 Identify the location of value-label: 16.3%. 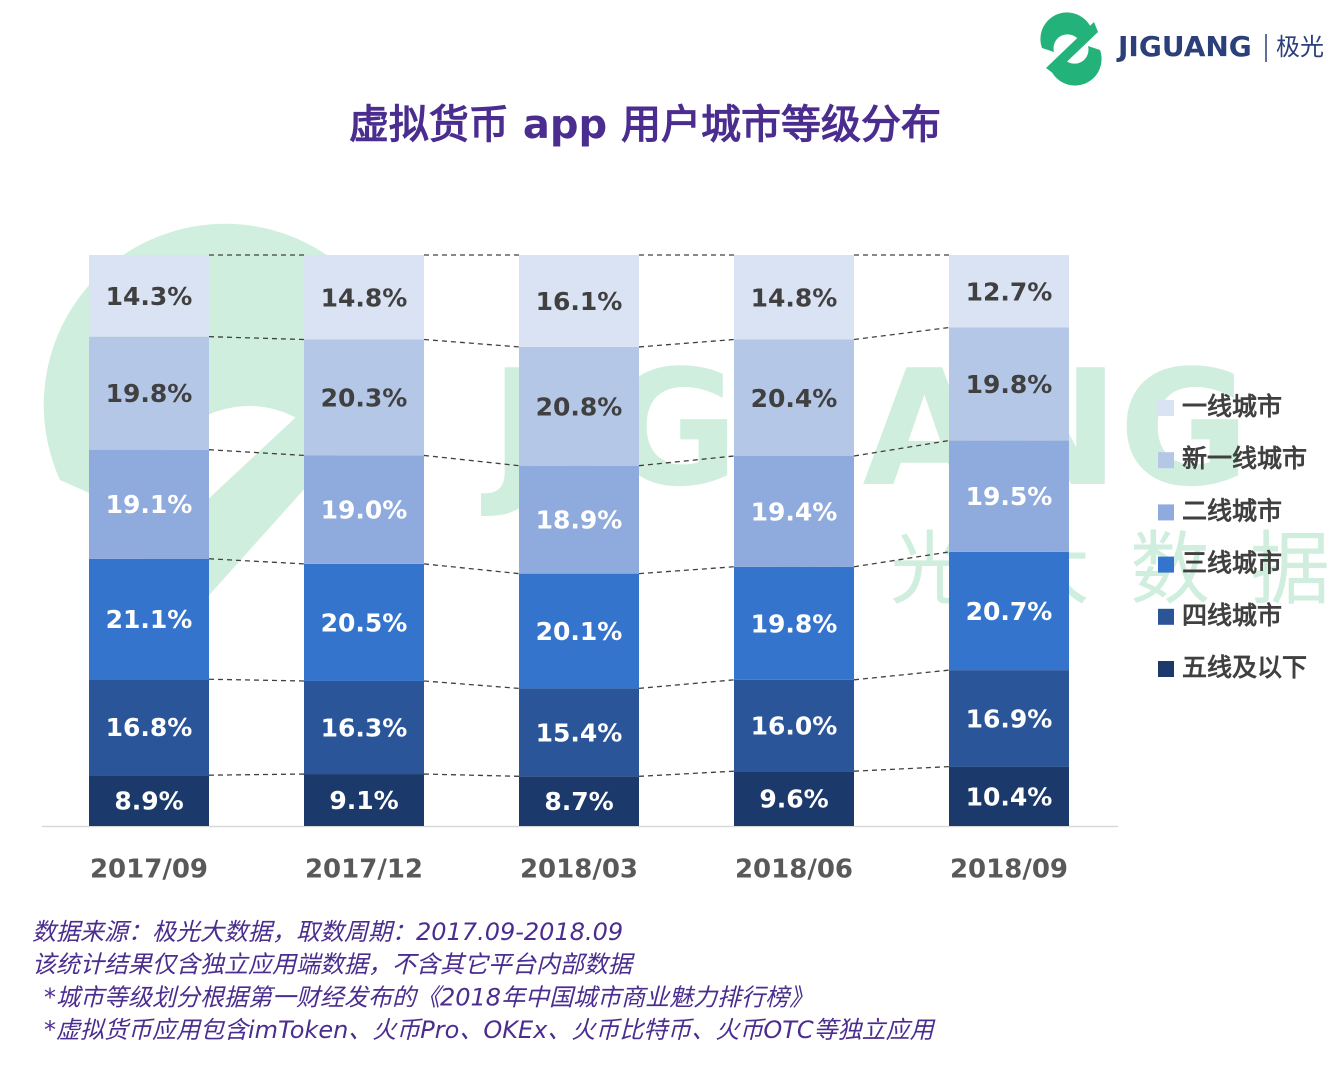
(364, 728).